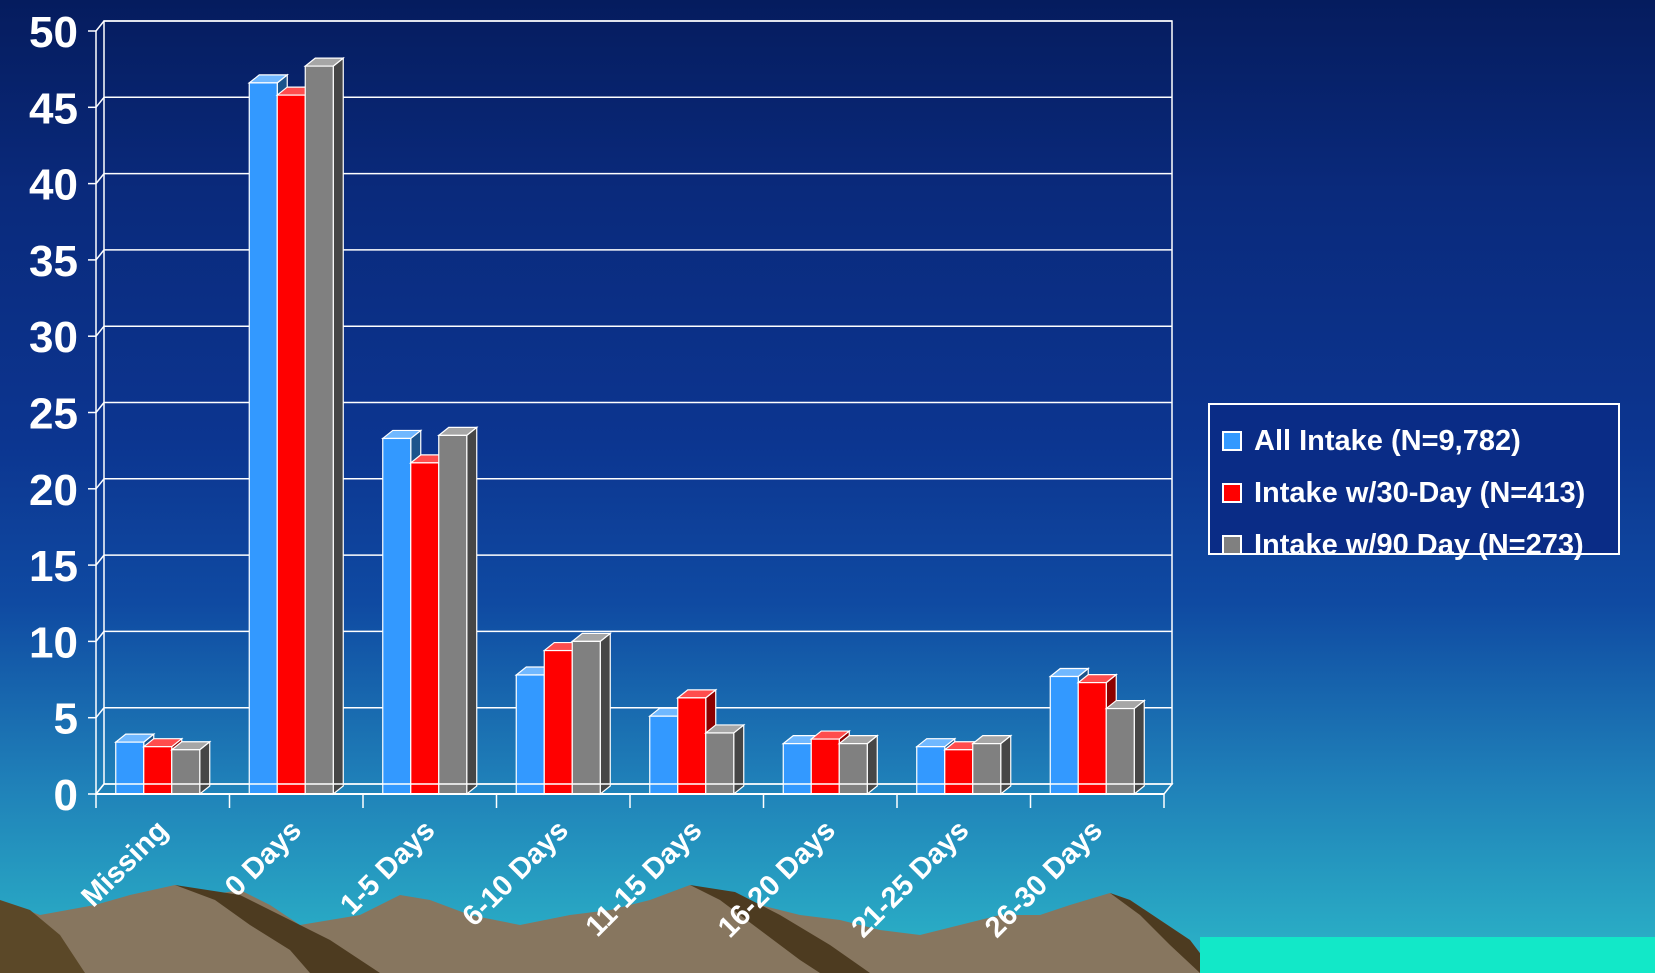 Image resolution: width=1655 pixels, height=973 pixels. Describe the element at coordinates (1387, 440) in the screenshot. I see `legend-label-all-intake: All Intake (N=9,782)` at that location.